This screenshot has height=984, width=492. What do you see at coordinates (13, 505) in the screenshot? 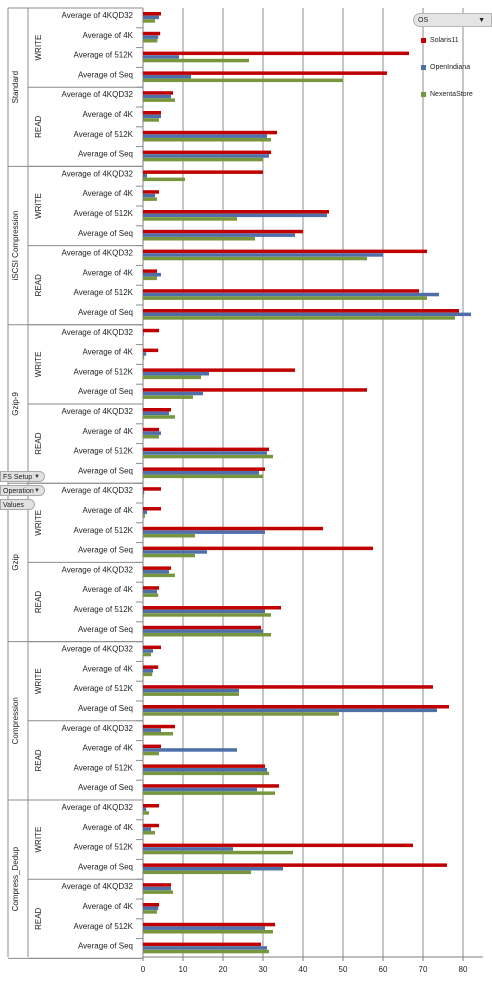
I see `values-label: Values` at bounding box center [13, 505].